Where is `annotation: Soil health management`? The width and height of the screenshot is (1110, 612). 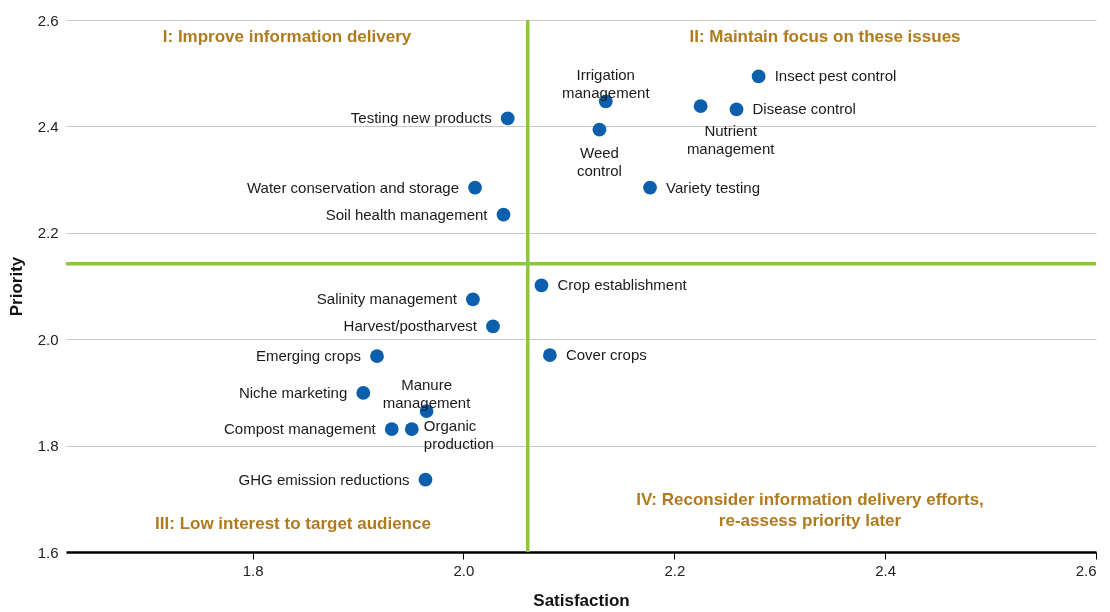
annotation: Soil health management is located at coordinates (407, 214).